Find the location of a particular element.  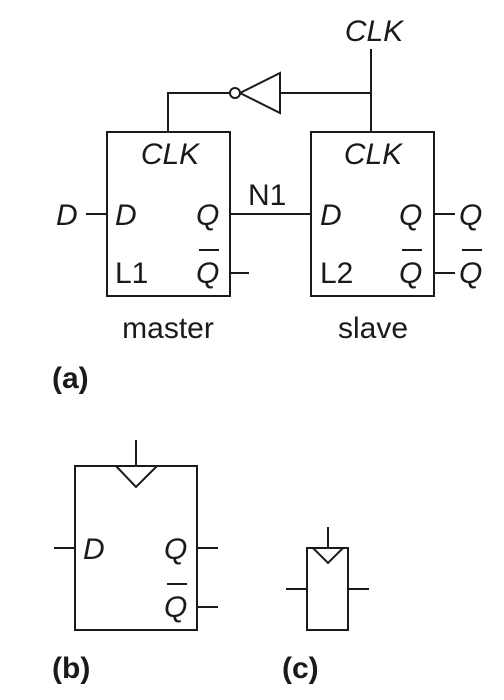

q-output-label: Q is located at coordinates (470, 215).